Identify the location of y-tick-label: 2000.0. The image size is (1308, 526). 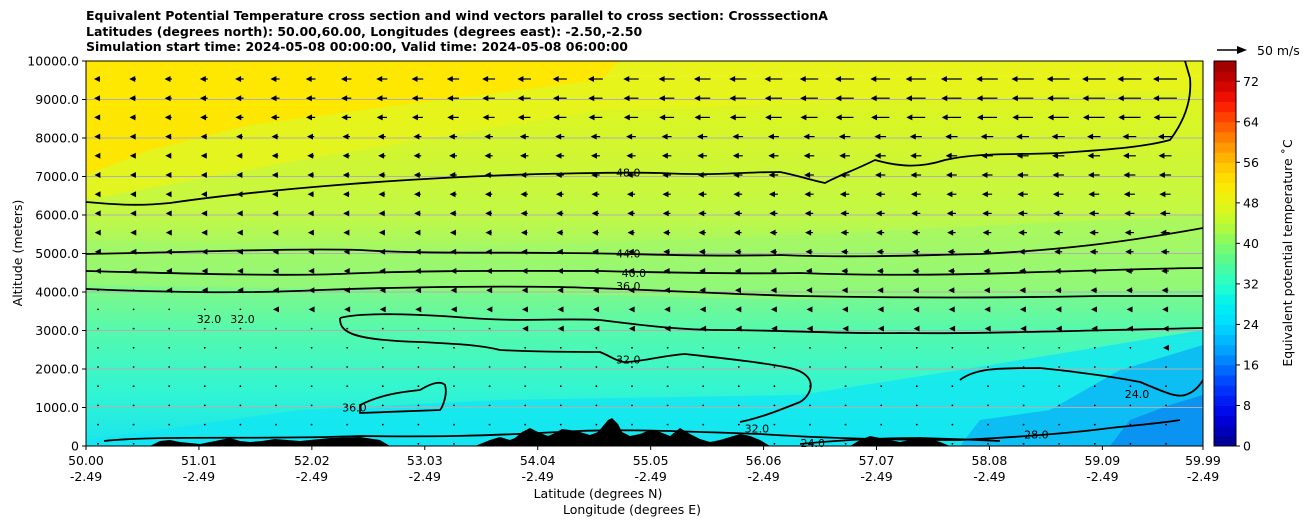
(57, 369).